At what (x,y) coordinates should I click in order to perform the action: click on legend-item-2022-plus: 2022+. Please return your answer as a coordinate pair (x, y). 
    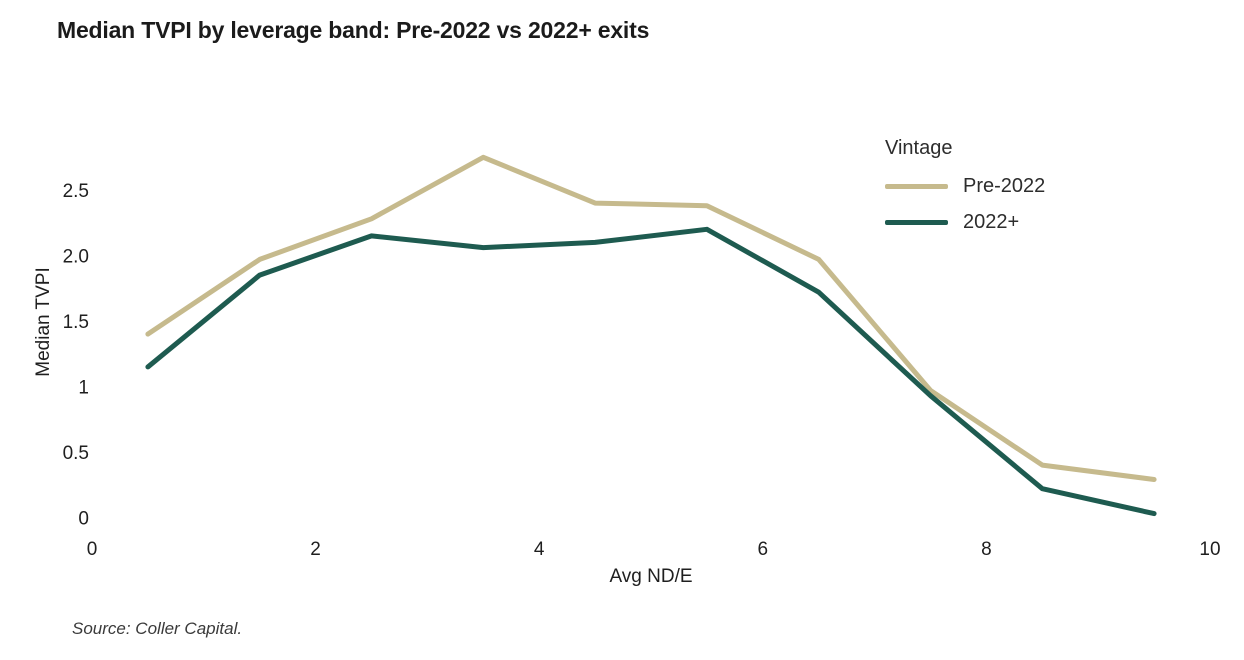
    Looking at the image, I should click on (965, 222).